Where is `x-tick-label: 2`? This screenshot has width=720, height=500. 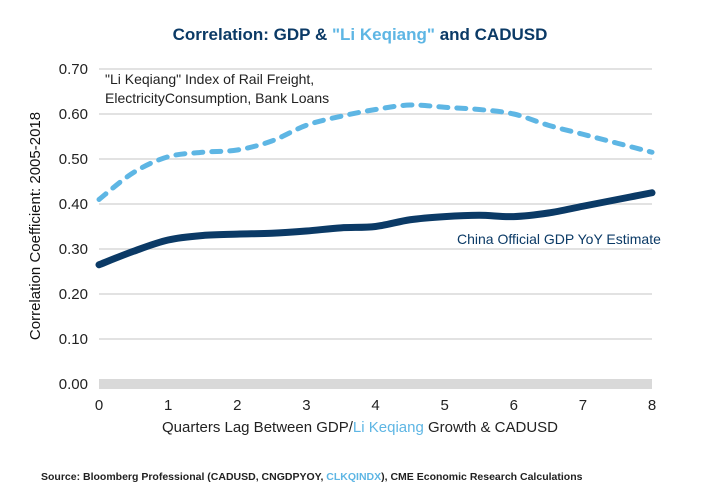 x-tick-label: 2 is located at coordinates (237, 405).